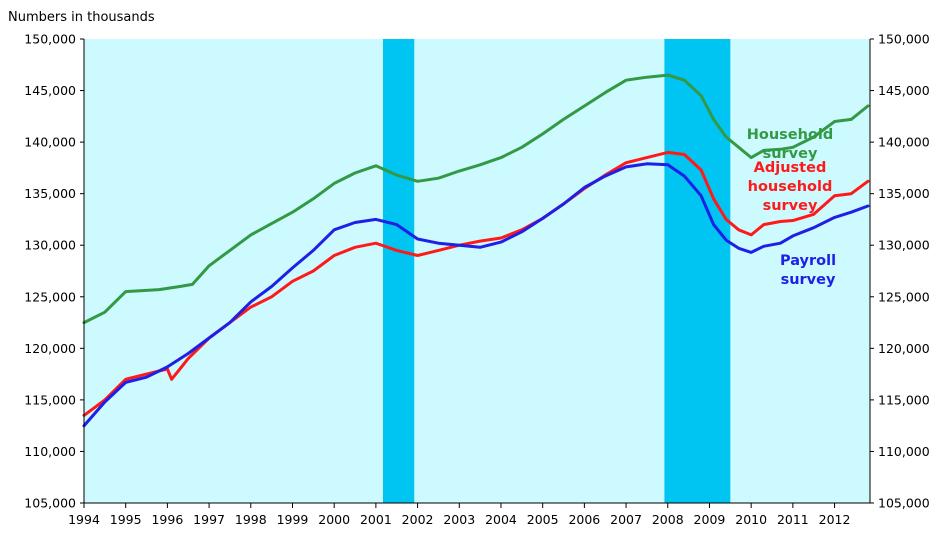 The image size is (948, 547). What do you see at coordinates (904, 193) in the screenshot?
I see `y-tick-label-right: 135,000` at bounding box center [904, 193].